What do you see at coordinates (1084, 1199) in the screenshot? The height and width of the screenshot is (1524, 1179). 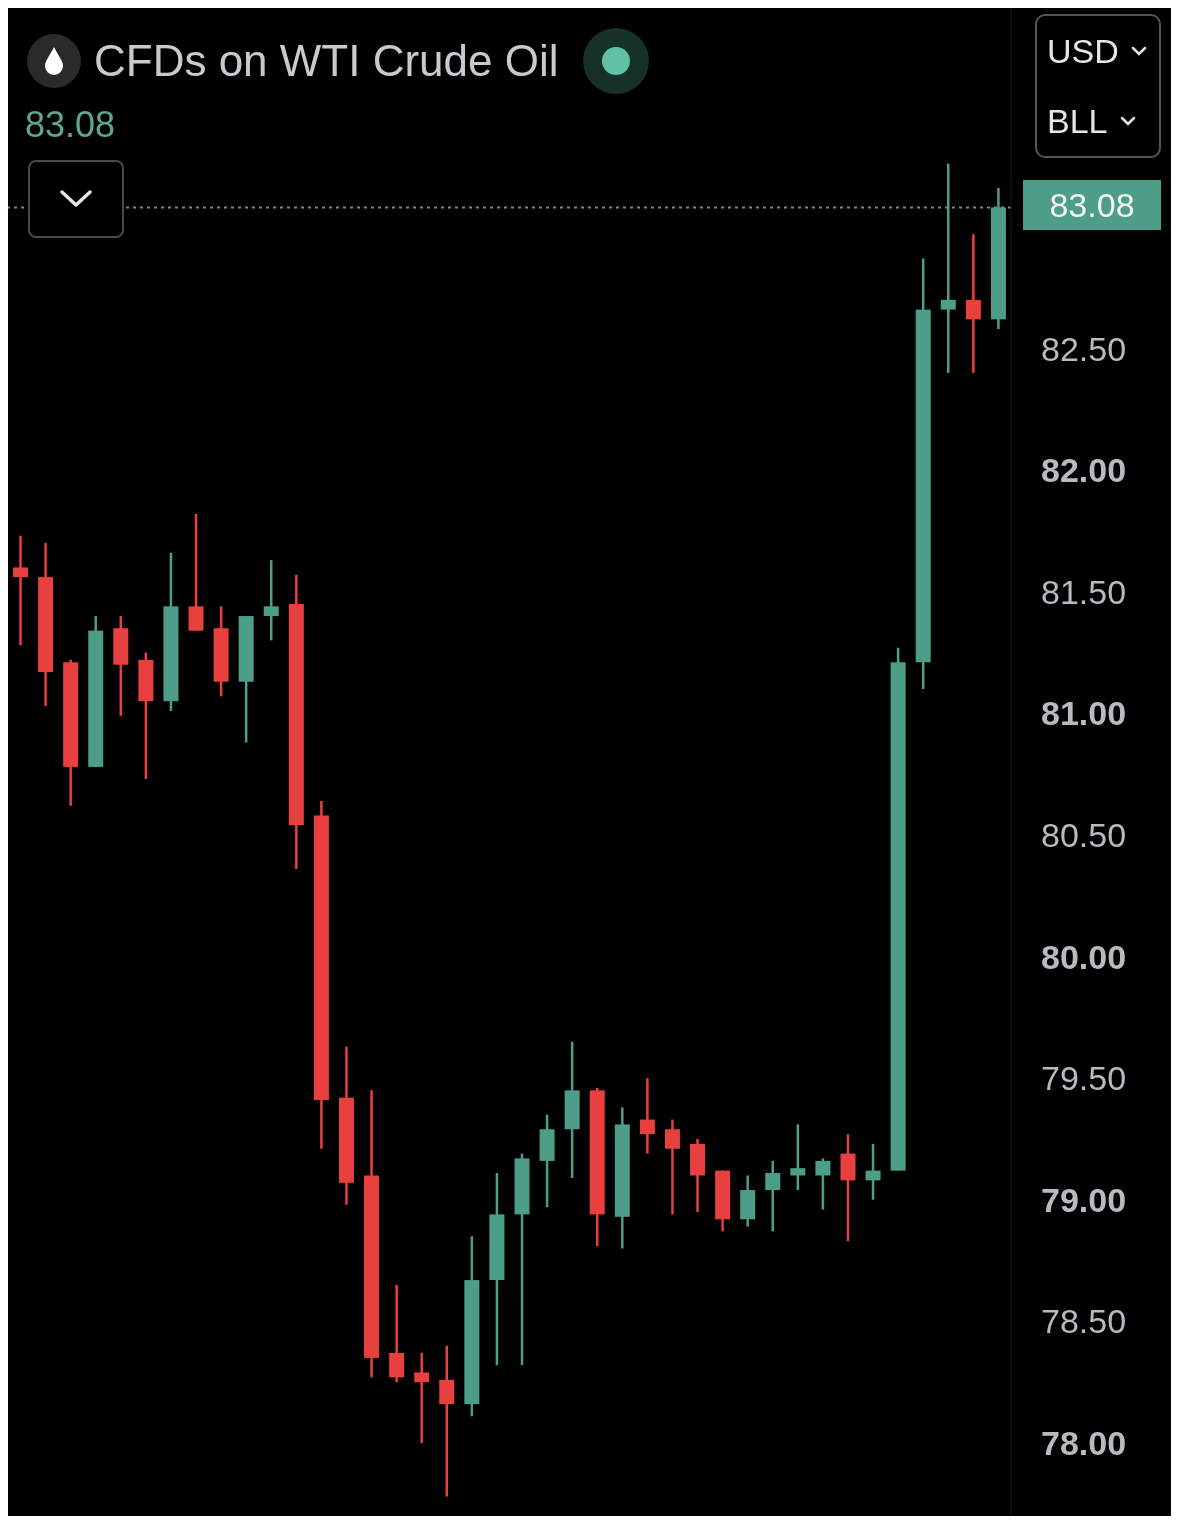 I see `y-tick-label: 79.00` at bounding box center [1084, 1199].